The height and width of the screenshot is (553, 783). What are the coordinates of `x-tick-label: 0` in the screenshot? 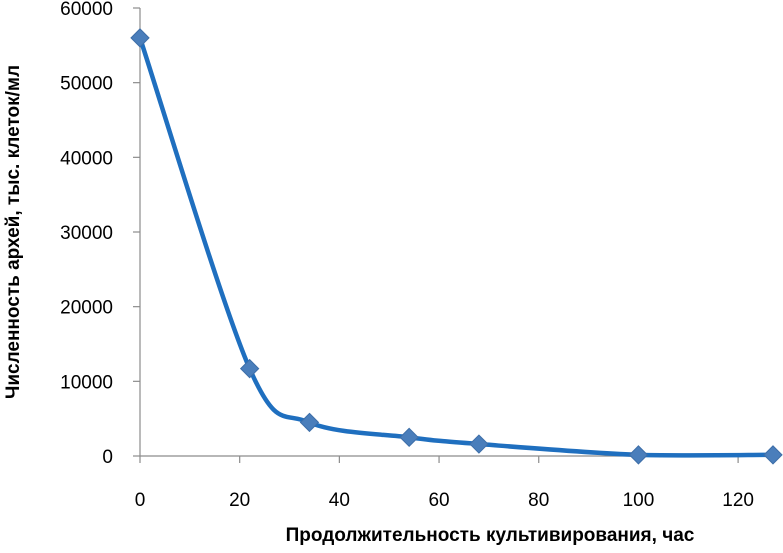 It's located at (140, 500).